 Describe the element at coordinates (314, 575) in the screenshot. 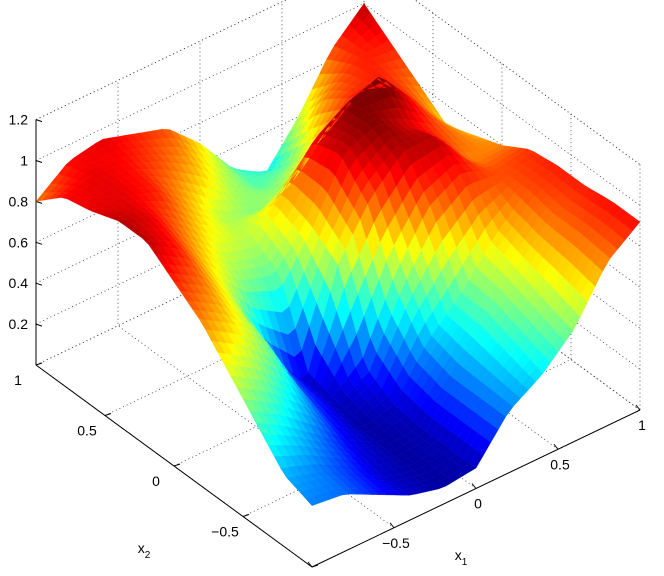

I see `x-tick-label: −1` at that location.